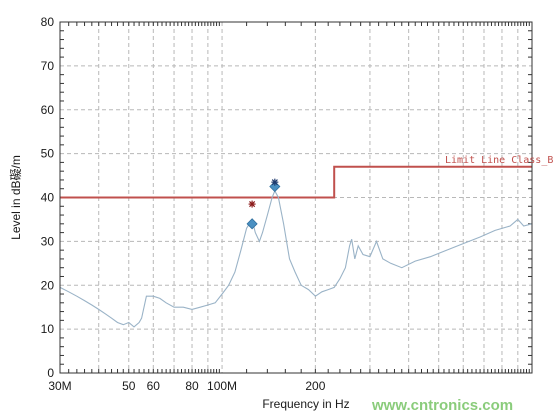  I want to click on x-tick-label: 80, so click(192, 386).